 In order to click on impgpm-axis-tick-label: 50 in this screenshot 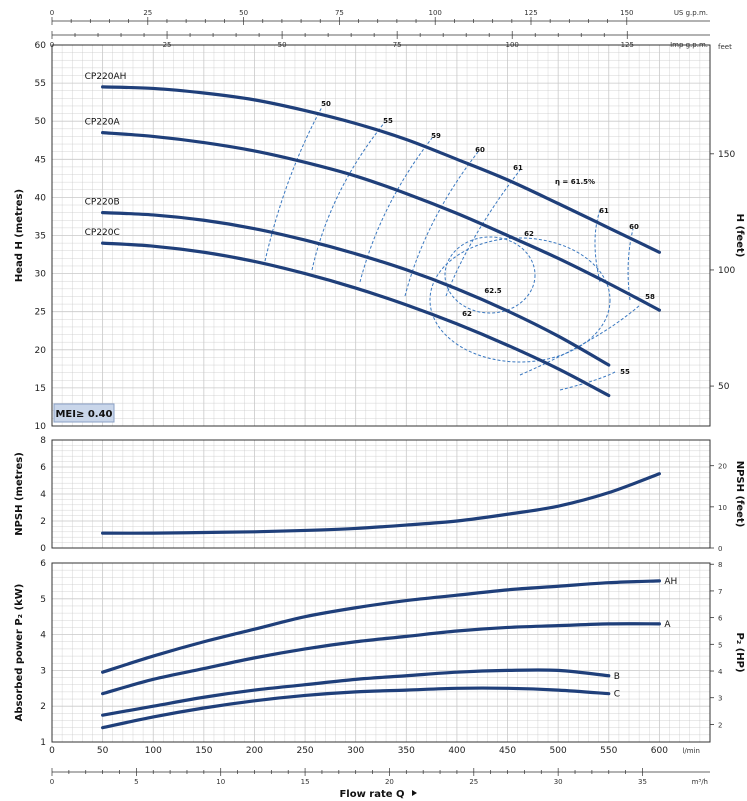, I will do `click(282, 45)`.